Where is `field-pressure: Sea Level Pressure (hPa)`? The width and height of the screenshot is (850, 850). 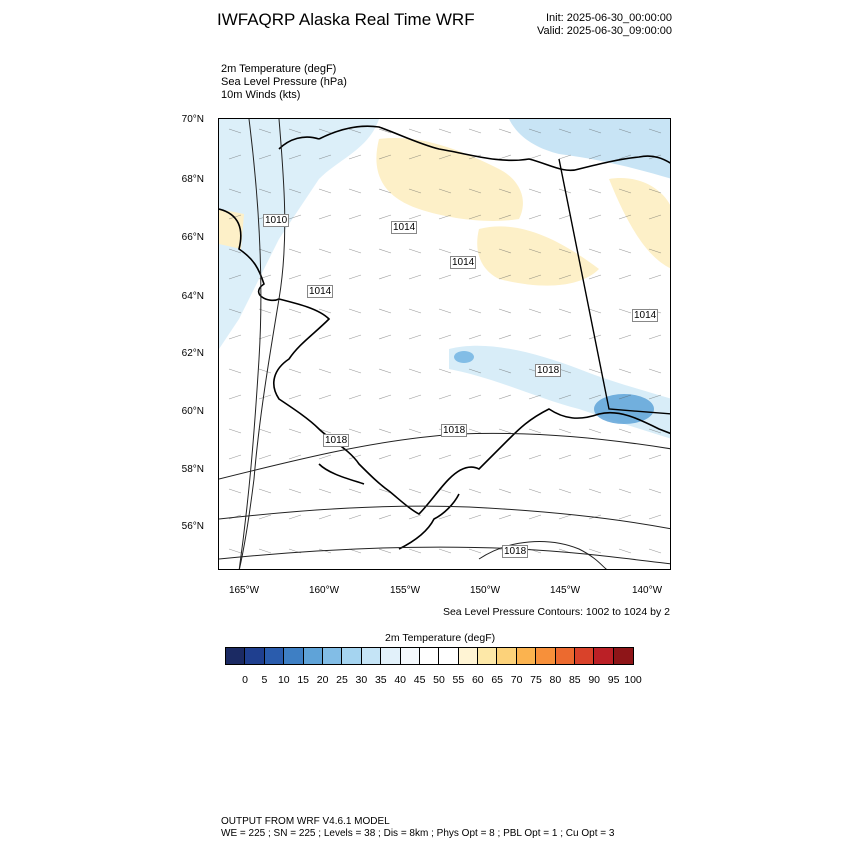
field-pressure: Sea Level Pressure (hPa) is located at coordinates (284, 82).